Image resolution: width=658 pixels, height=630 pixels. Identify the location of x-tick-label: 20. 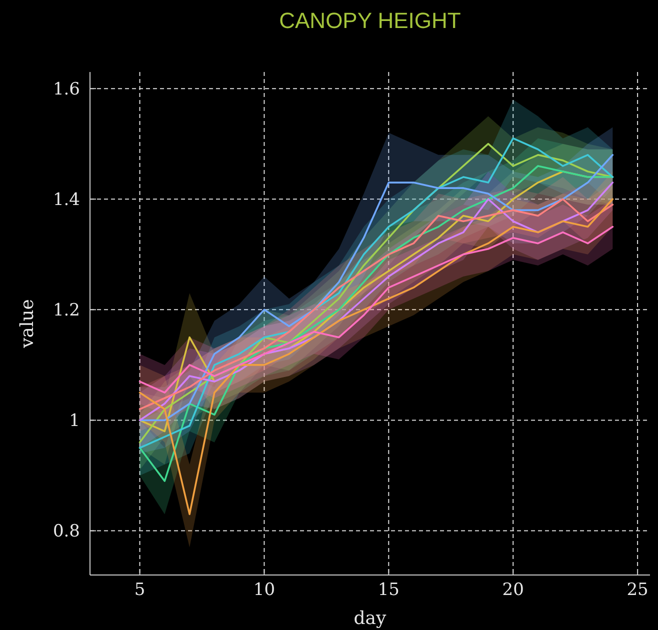
(513, 590).